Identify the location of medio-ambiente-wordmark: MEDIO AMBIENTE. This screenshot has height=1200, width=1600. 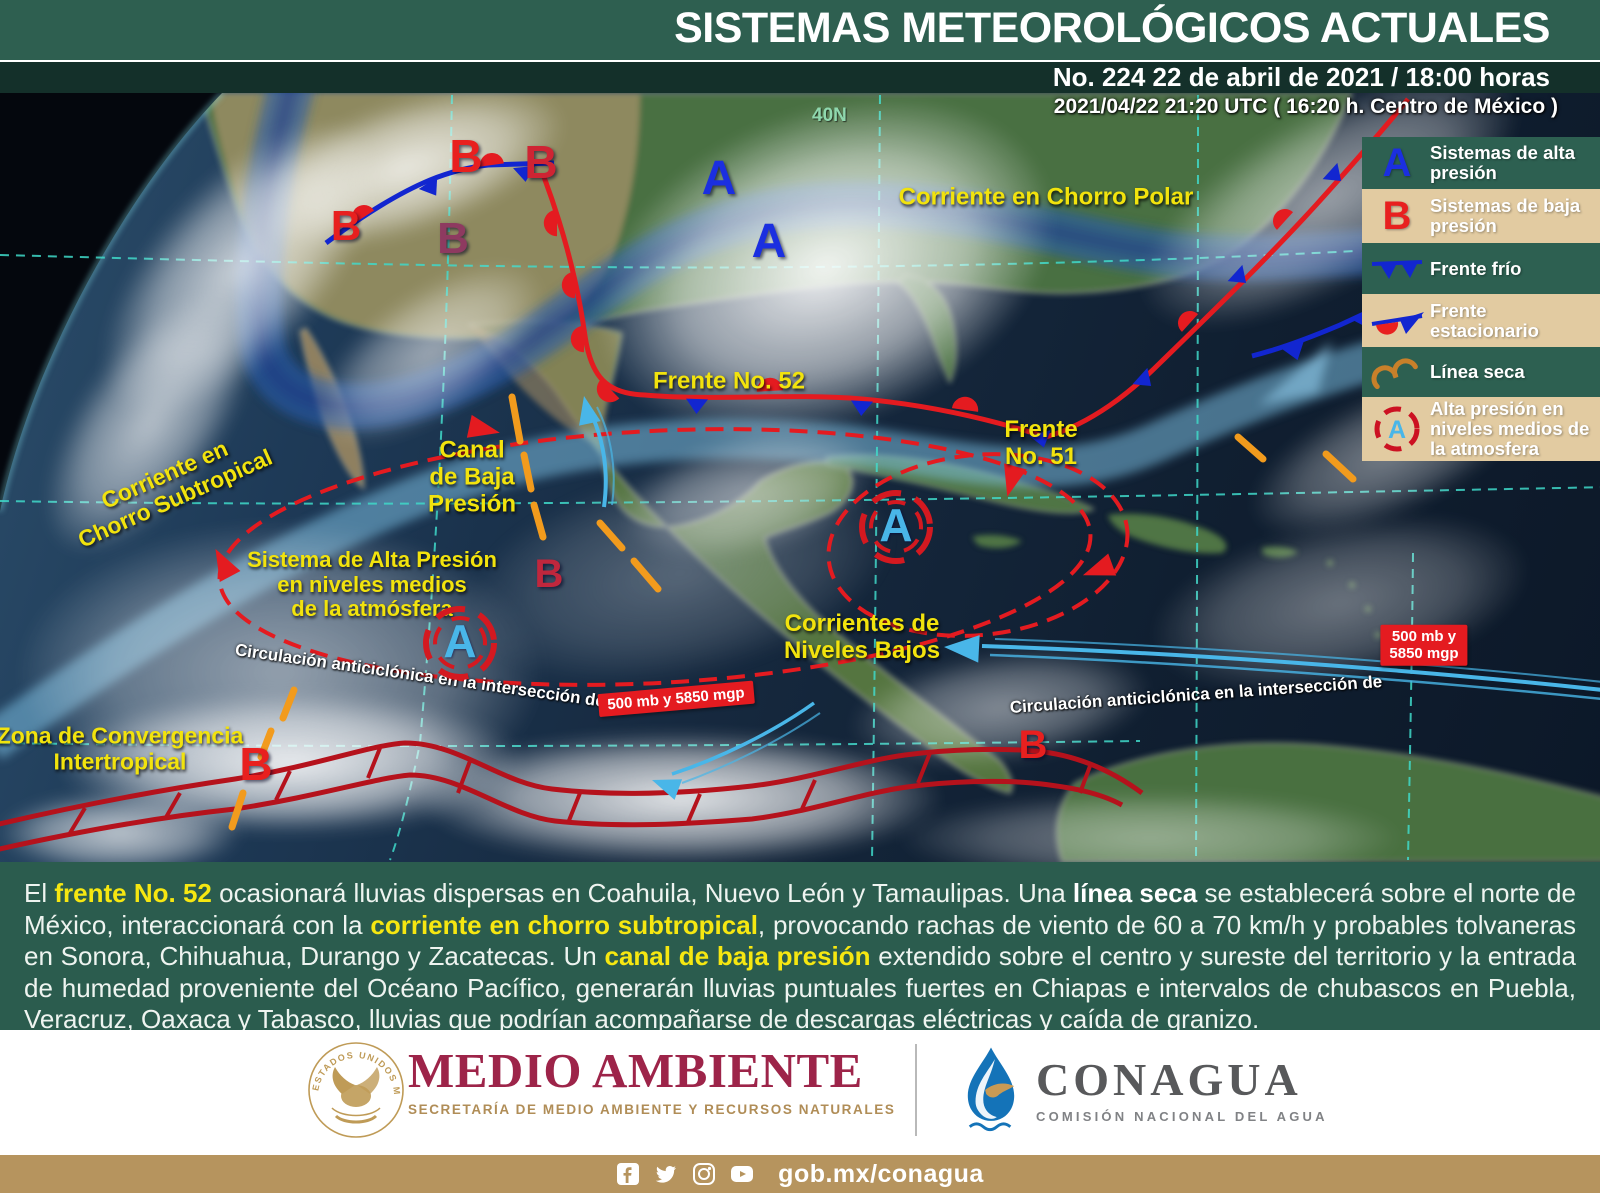
(635, 1070).